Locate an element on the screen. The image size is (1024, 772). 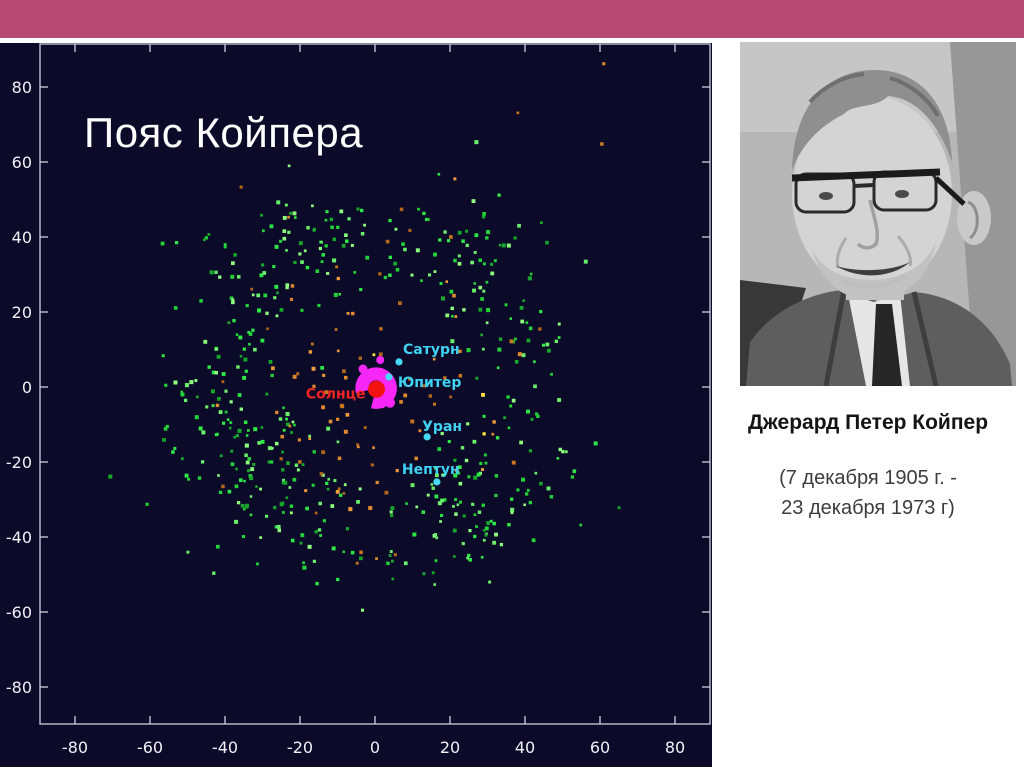
planet-dot-Юпитер is located at coordinates (389, 377).